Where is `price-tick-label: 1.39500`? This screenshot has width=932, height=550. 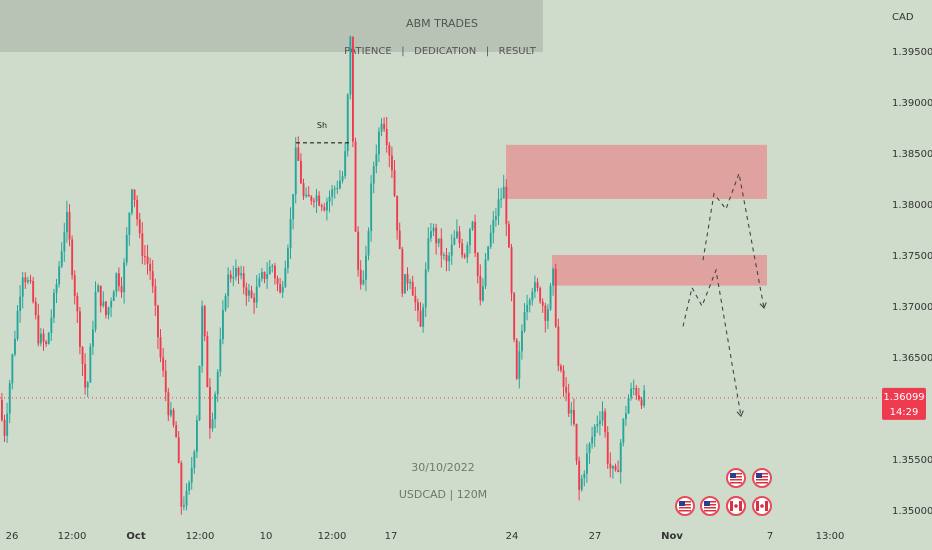
price-tick-label: 1.39500 is located at coordinates (912, 52).